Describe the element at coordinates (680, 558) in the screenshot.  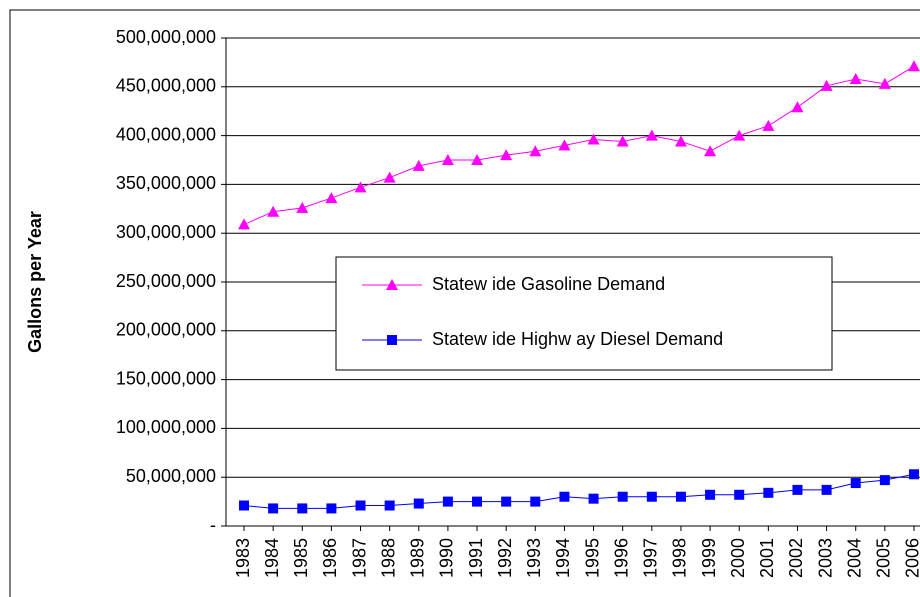
I see `x-tick-label: 1998` at that location.